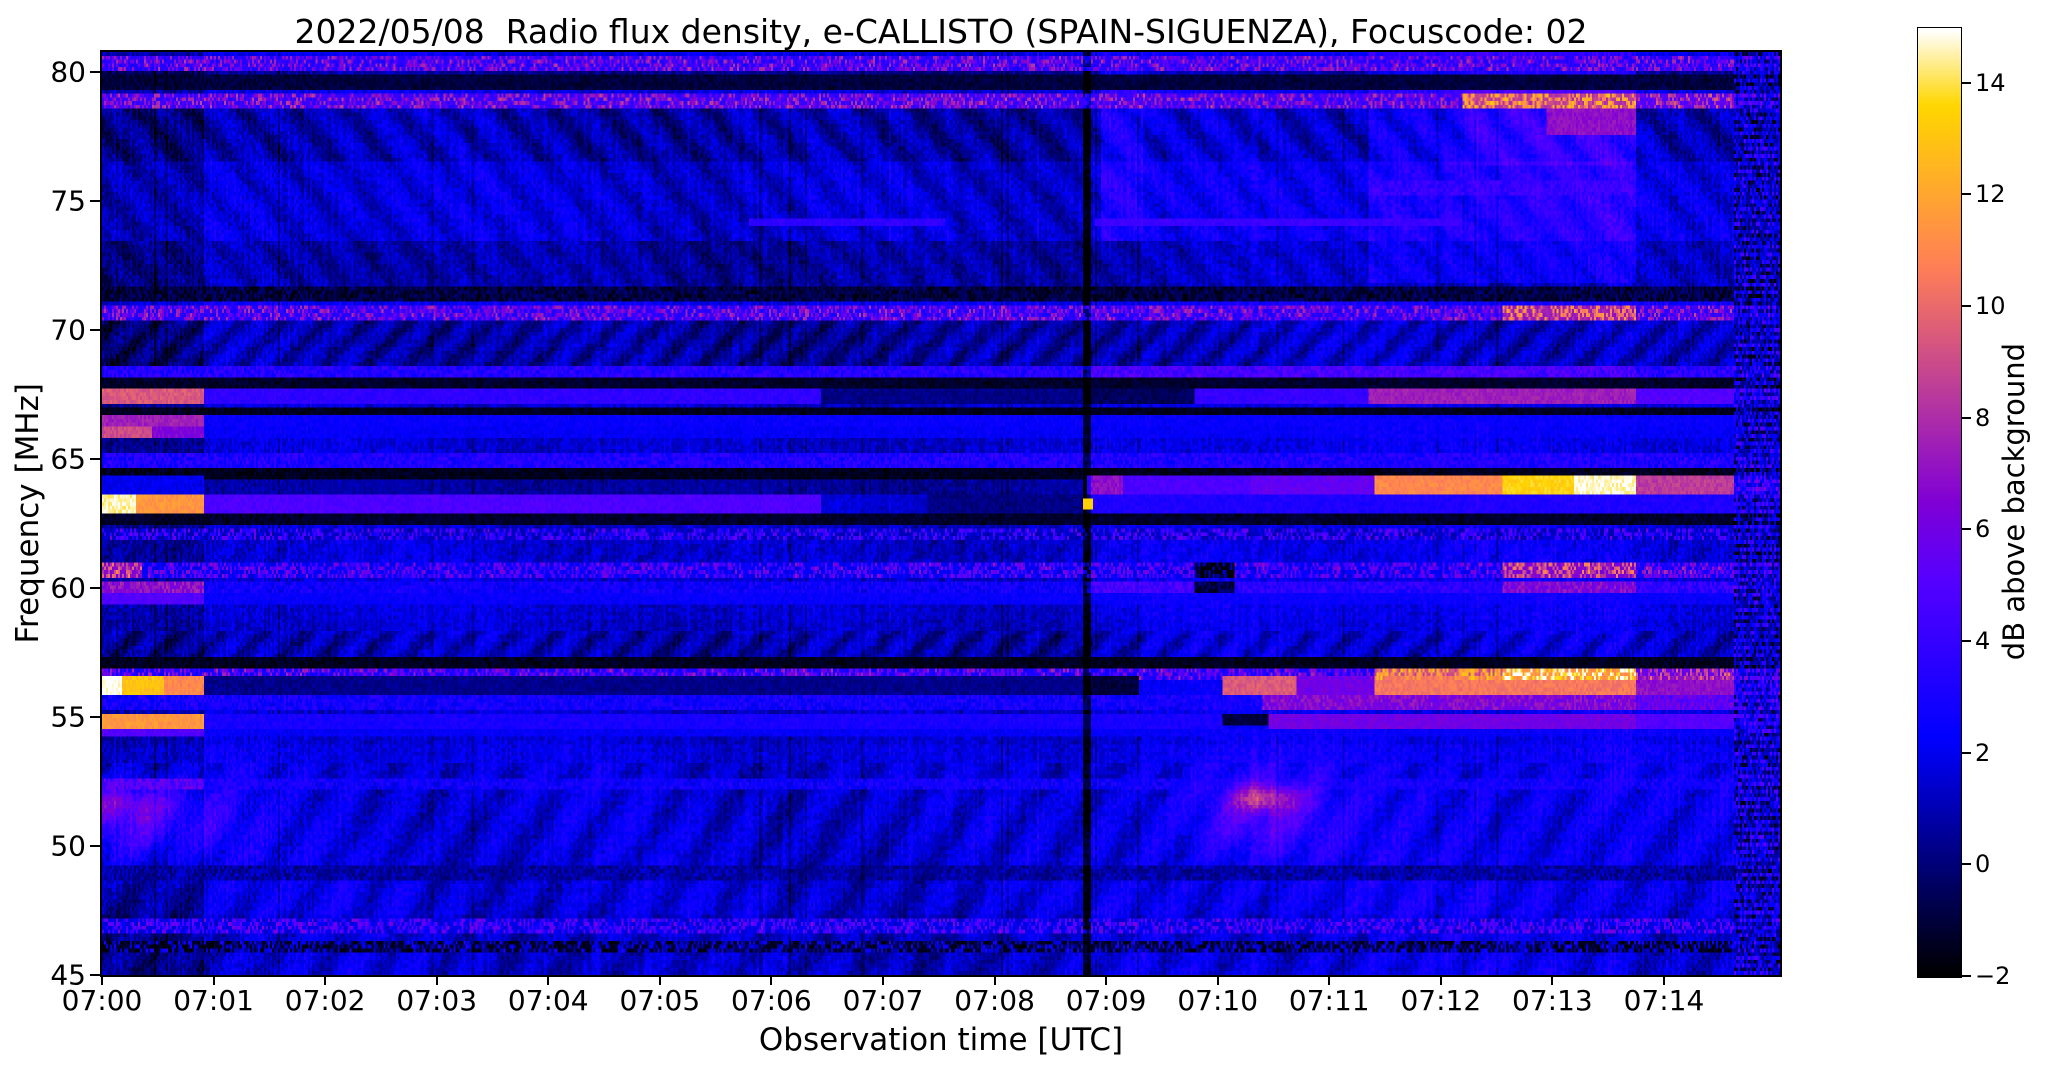 This screenshot has height=1067, width=2047. I want to click on colorbar, so click(1939, 502).